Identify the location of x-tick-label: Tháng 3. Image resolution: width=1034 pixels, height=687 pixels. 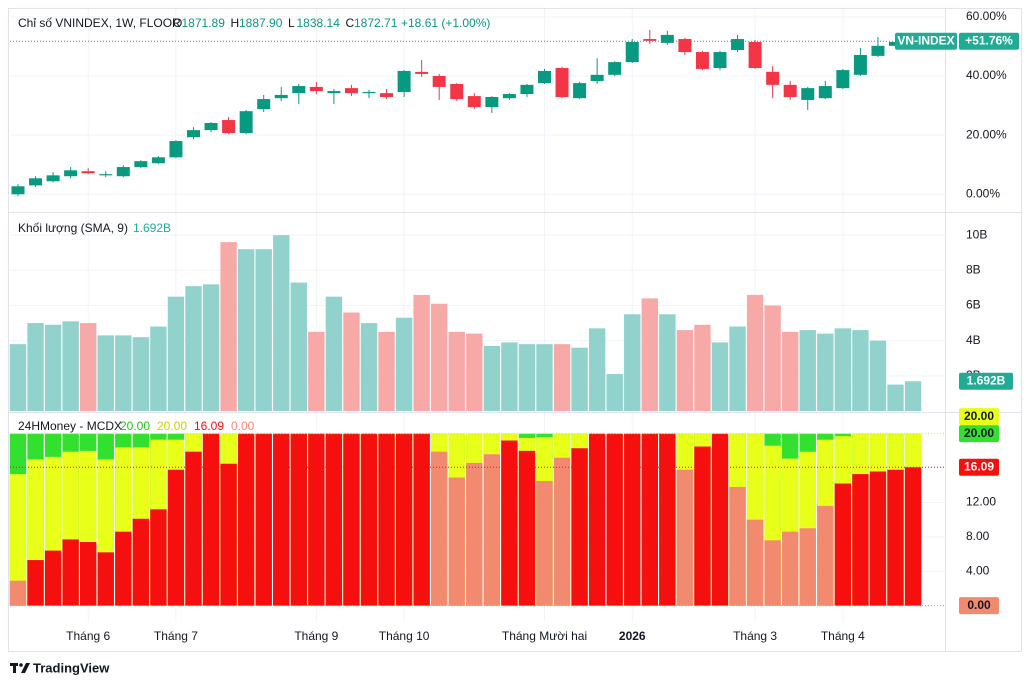
(755, 636).